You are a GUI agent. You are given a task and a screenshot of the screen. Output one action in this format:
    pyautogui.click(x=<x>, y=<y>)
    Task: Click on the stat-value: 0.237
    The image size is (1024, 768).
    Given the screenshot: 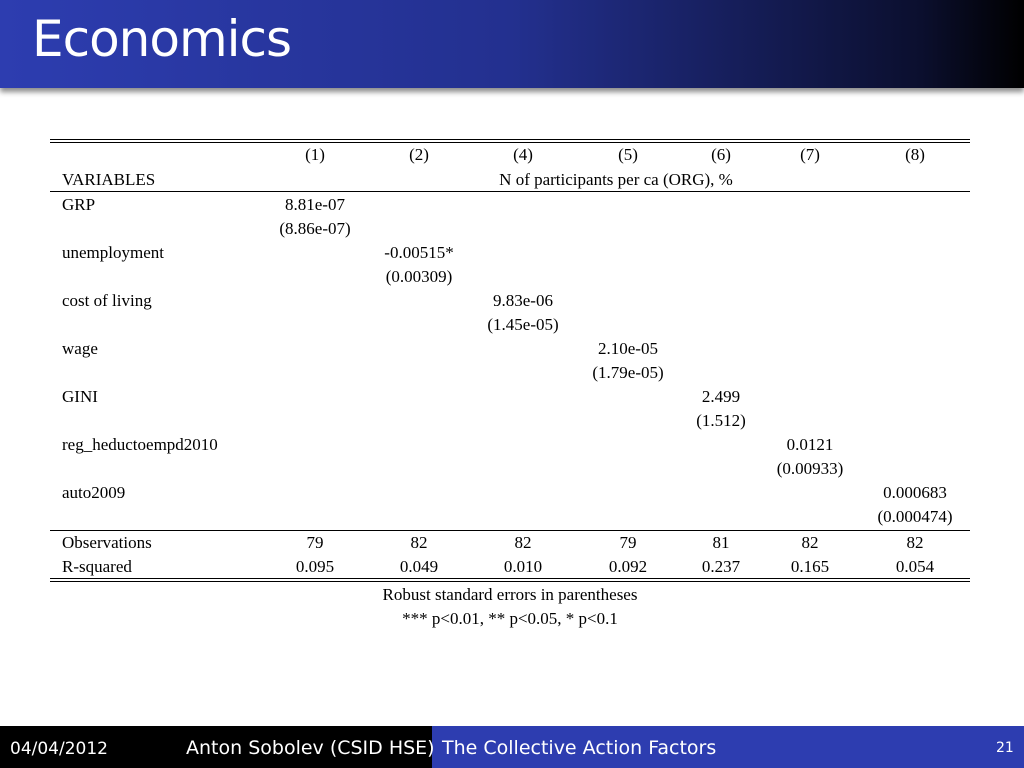 What is the action you would take?
    pyautogui.click(x=721, y=566)
    